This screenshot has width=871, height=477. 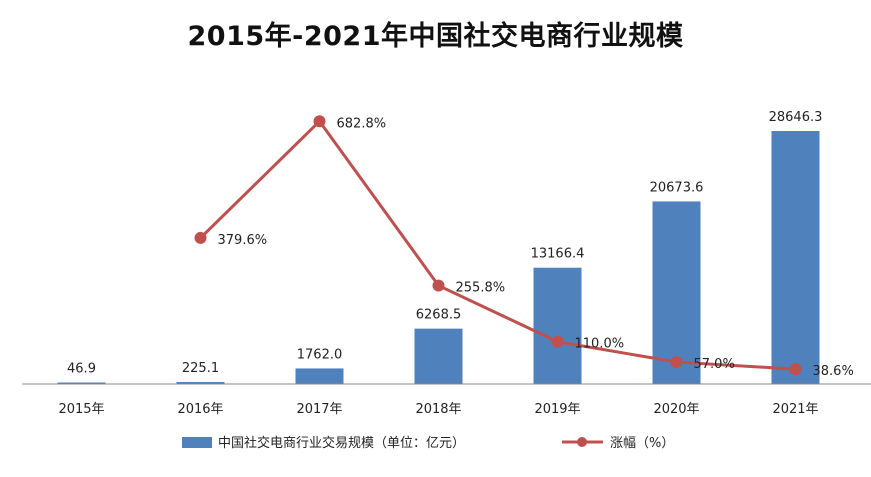 What do you see at coordinates (558, 254) in the screenshot?
I see `bar-value-label: 13166.4` at bounding box center [558, 254].